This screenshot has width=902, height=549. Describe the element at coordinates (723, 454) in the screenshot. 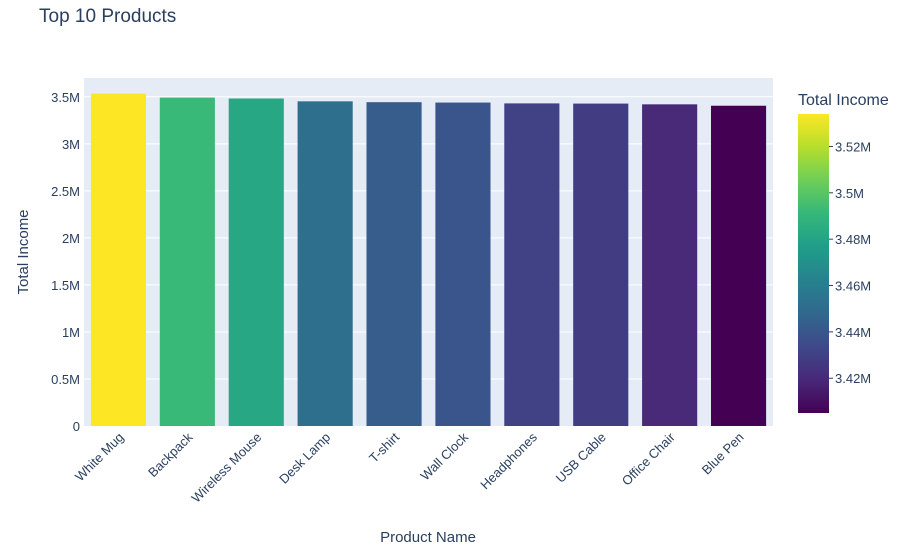

I see `x-tick-label: Blue Pen` at that location.